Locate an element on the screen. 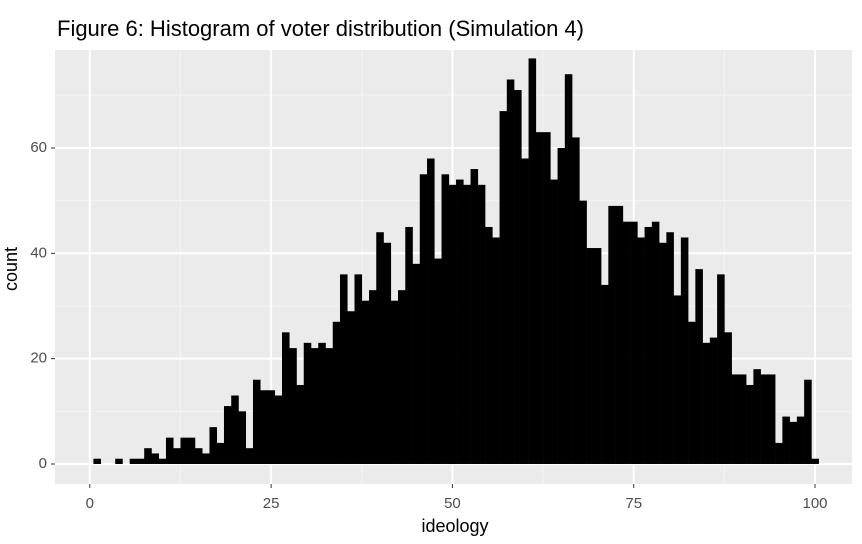 The height and width of the screenshot is (544, 862). x-tick-label: 0 is located at coordinates (90, 503).